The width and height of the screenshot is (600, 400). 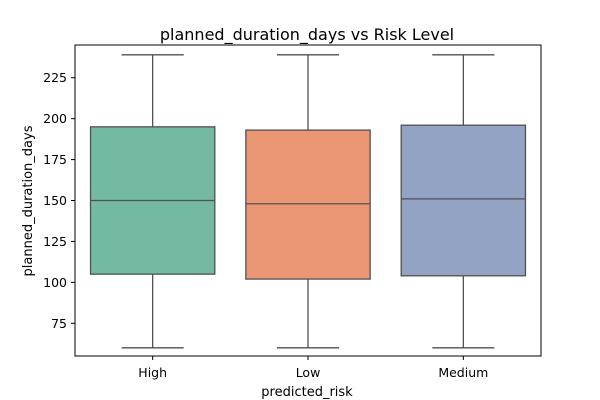 I want to click on y-tick-label-75: 75, so click(x=59, y=323).